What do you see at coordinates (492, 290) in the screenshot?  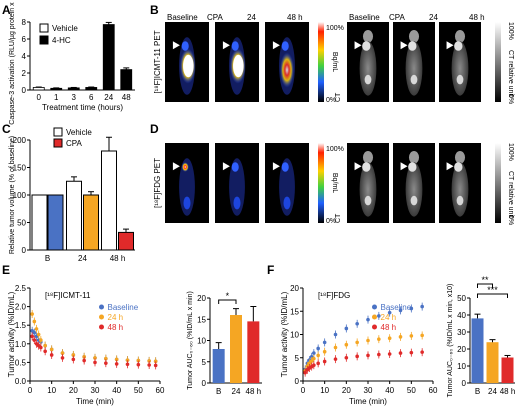 I see `significance-label: ***` at bounding box center [492, 290].